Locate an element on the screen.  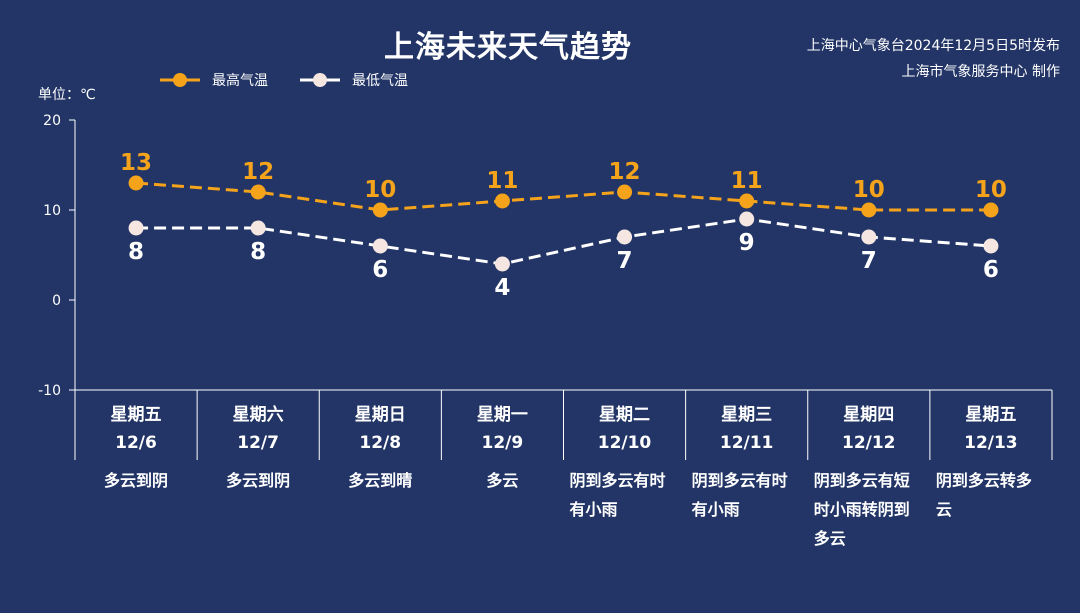
x-weather-label: 多云到晴 is located at coordinates (380, 480).